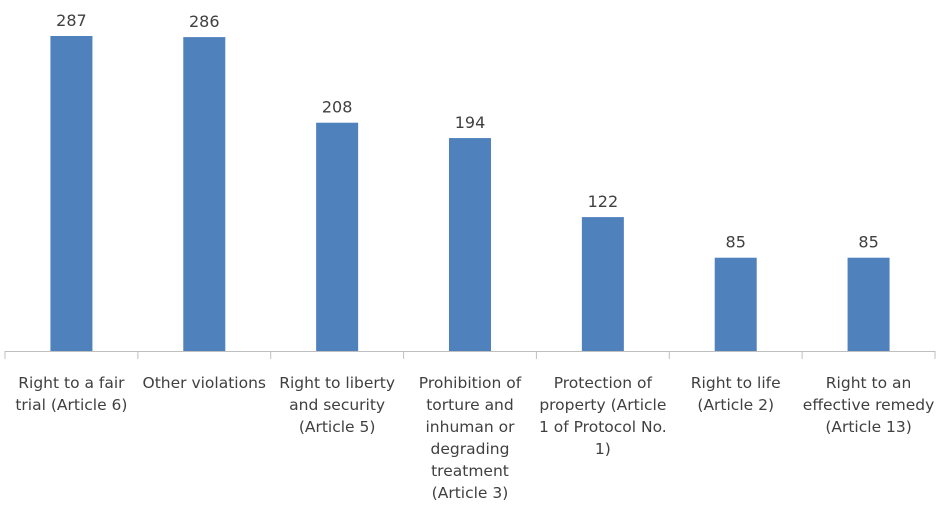 This screenshot has width=938, height=521. Describe the element at coordinates (71, 20) in the screenshot. I see `data-label: 287` at that location.